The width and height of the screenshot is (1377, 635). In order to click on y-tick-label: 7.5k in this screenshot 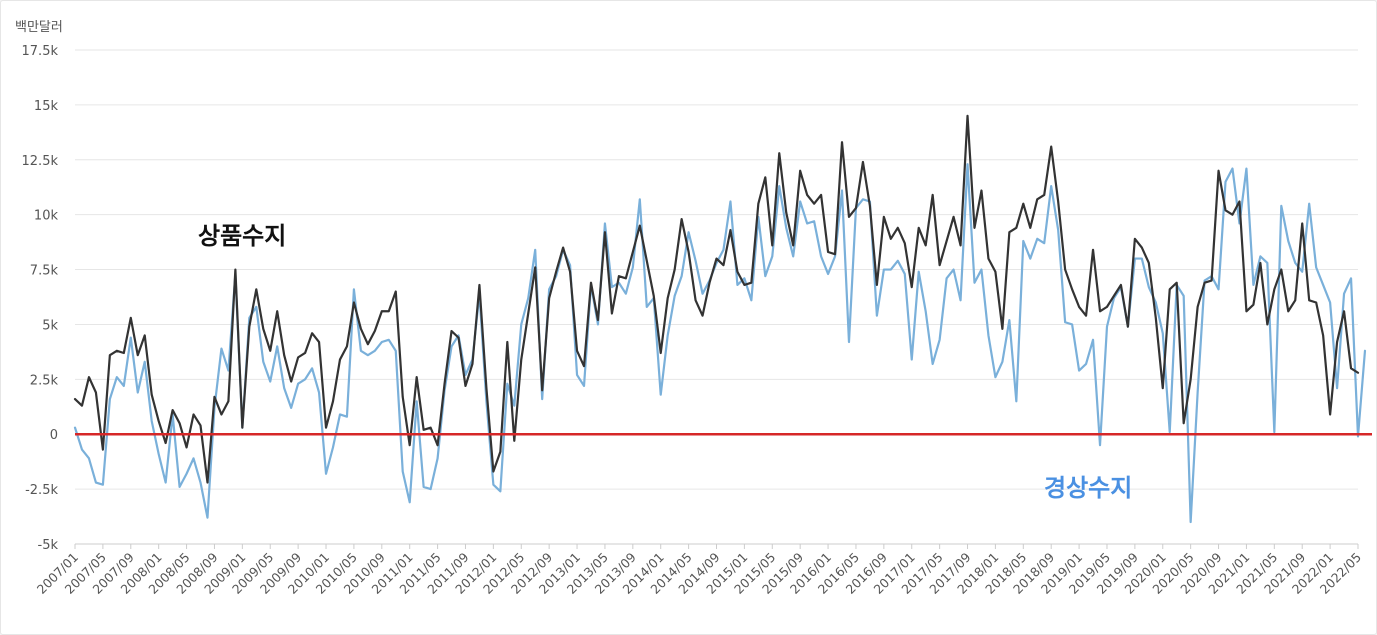, I will do `click(44, 271)`.